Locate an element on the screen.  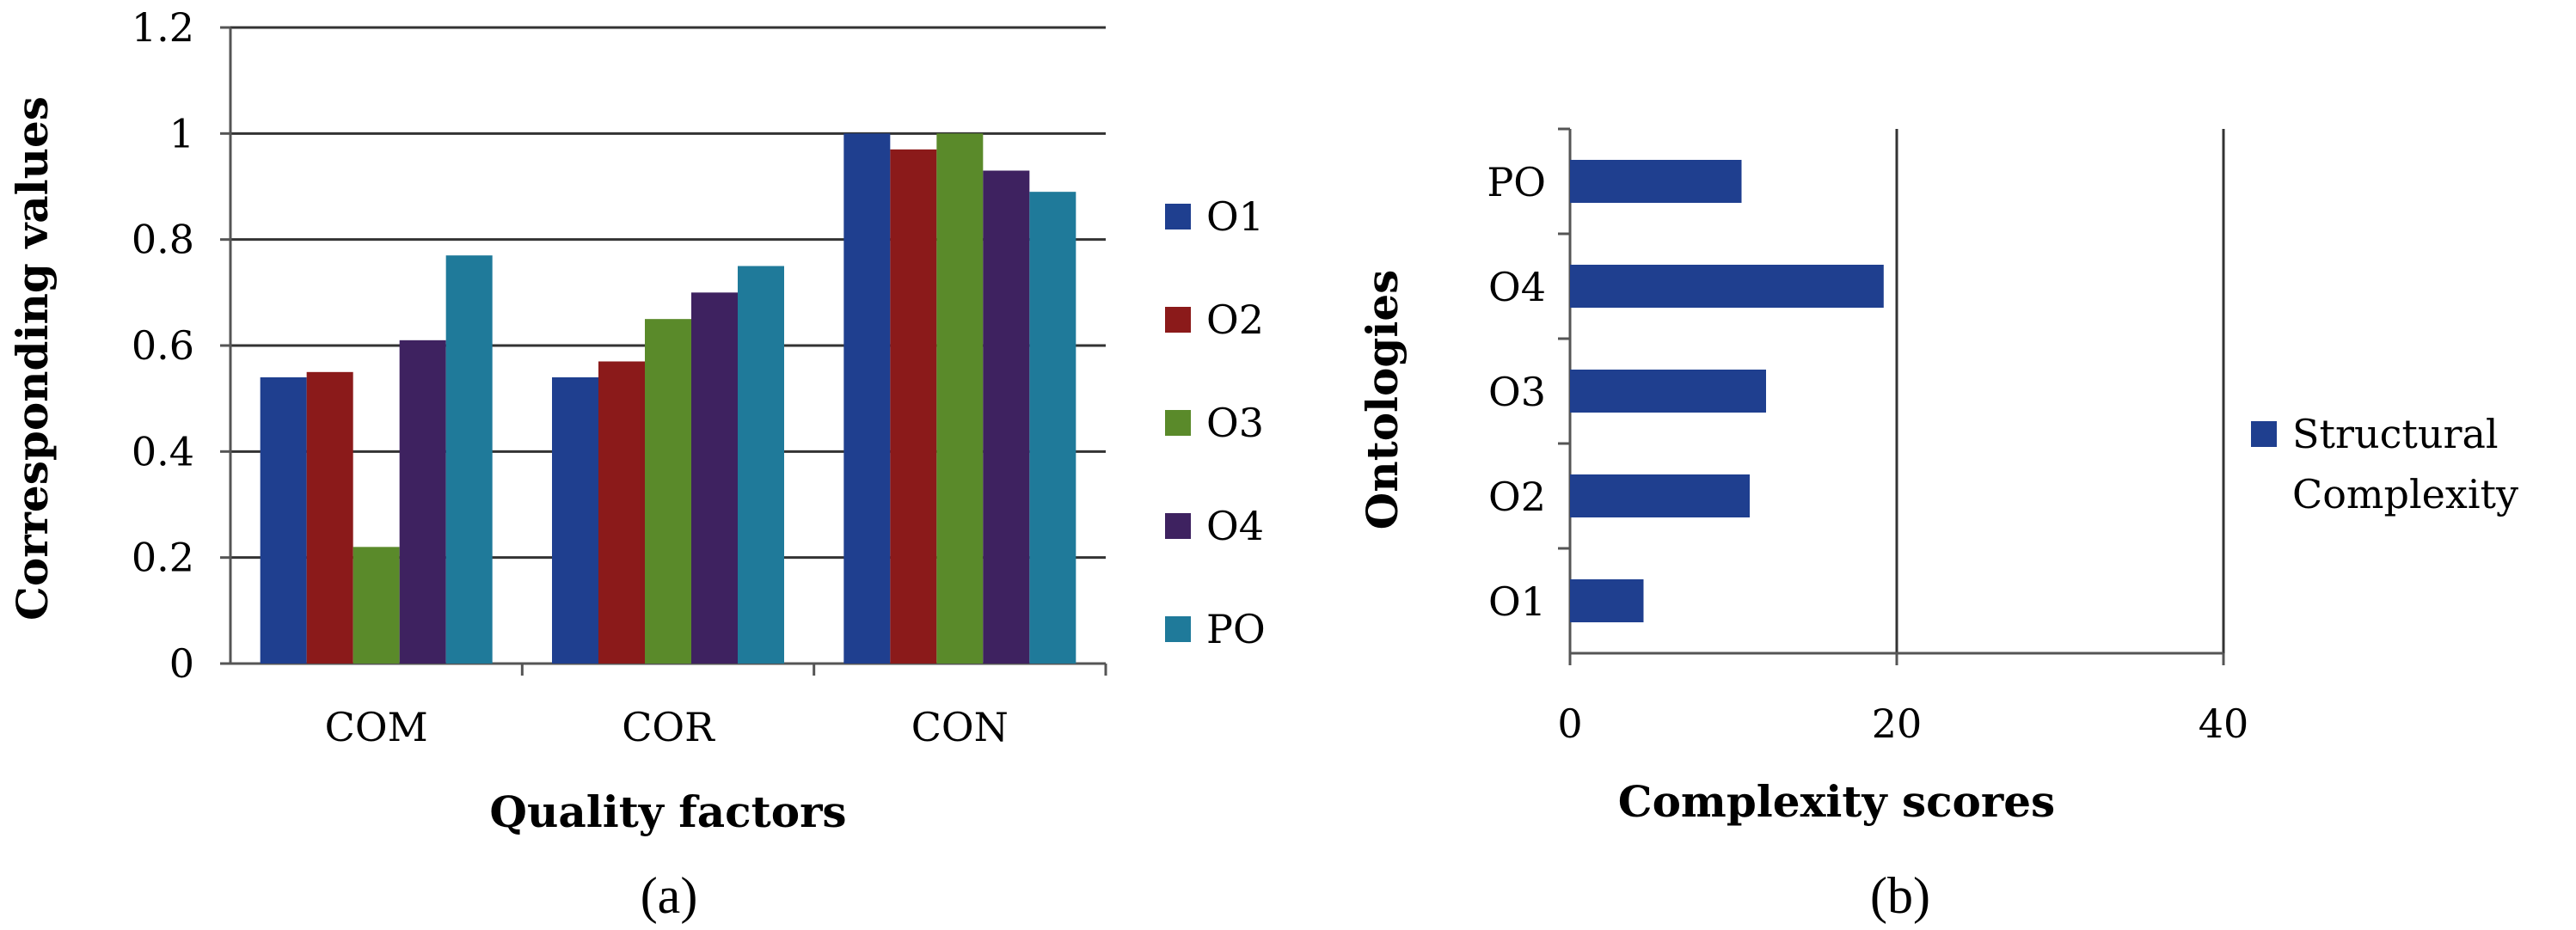
y-category-label: O2 is located at coordinates (1517, 497).